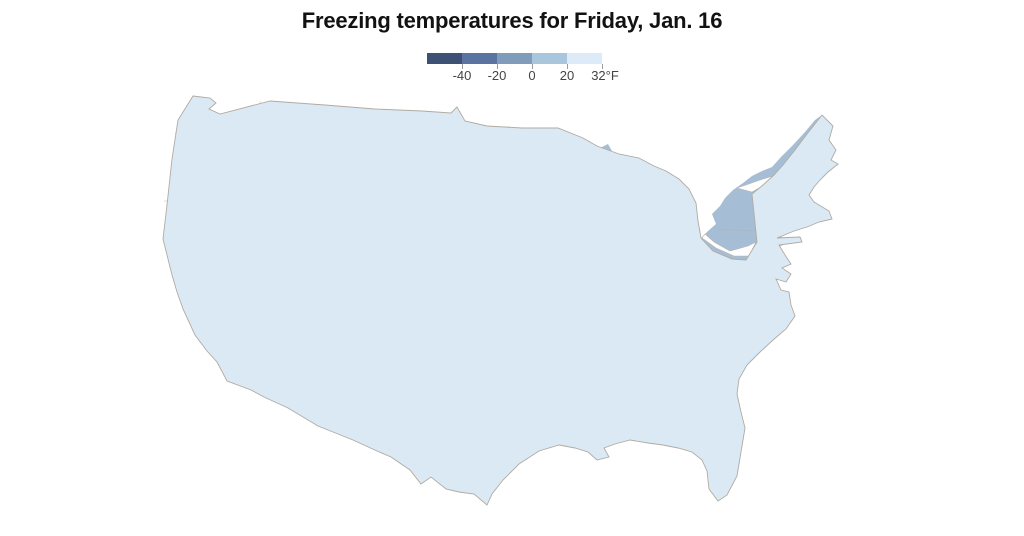 The image size is (1024, 536). What do you see at coordinates (497, 75) in the screenshot?
I see `legend-label-neg20: -20` at bounding box center [497, 75].